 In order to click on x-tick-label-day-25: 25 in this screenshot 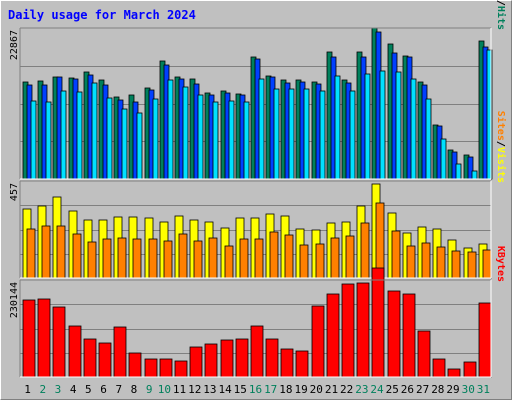, I will do `click(392, 389)`.